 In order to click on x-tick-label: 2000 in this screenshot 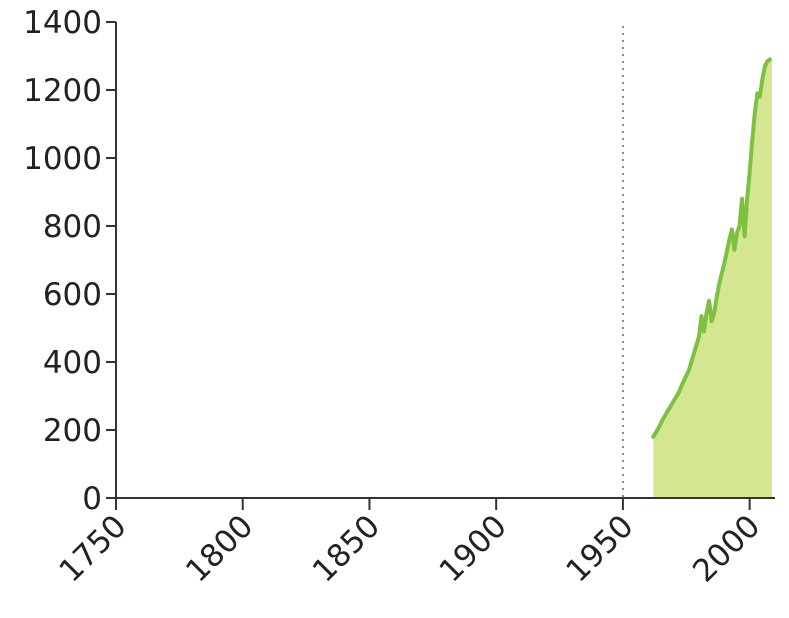, I will do `click(726, 548)`.